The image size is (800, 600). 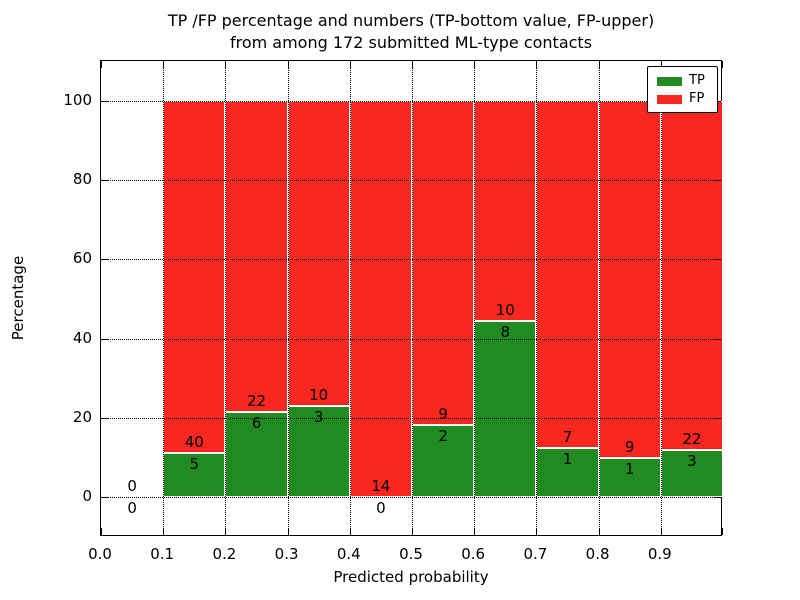 What do you see at coordinates (411, 554) in the screenshot?
I see `x-tick-label: 0.5` at bounding box center [411, 554].